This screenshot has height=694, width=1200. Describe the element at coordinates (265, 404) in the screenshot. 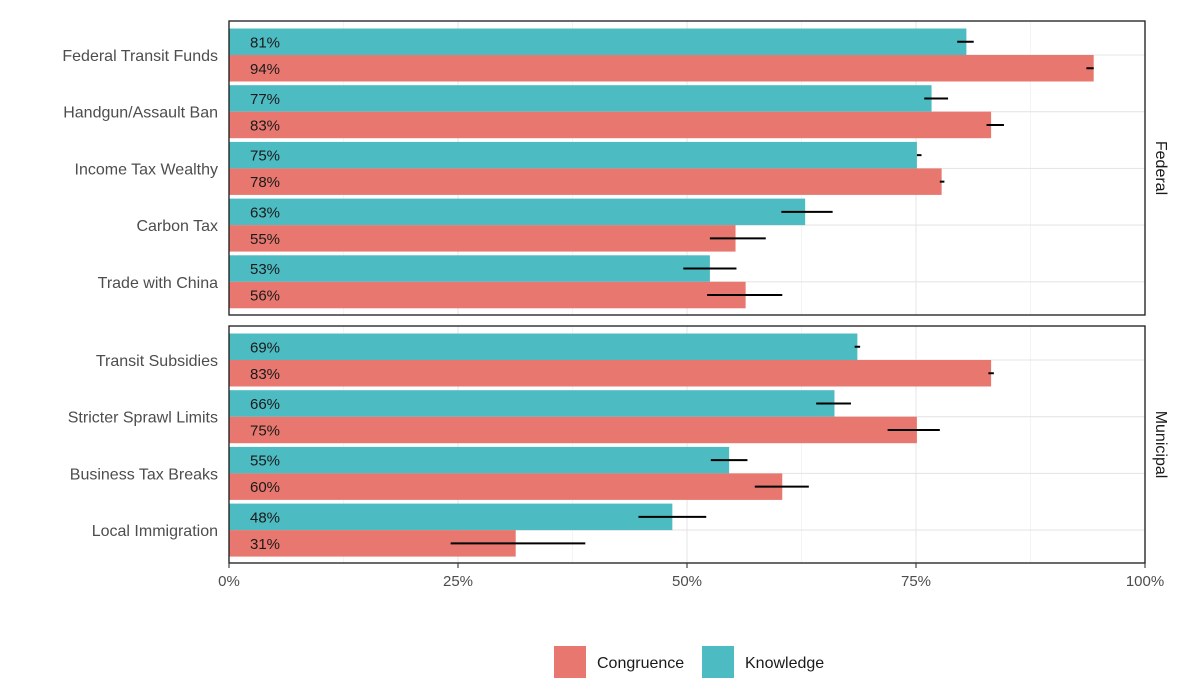

I see `data-label-knowledge-stricter-sprawl-limits: 66%` at that location.